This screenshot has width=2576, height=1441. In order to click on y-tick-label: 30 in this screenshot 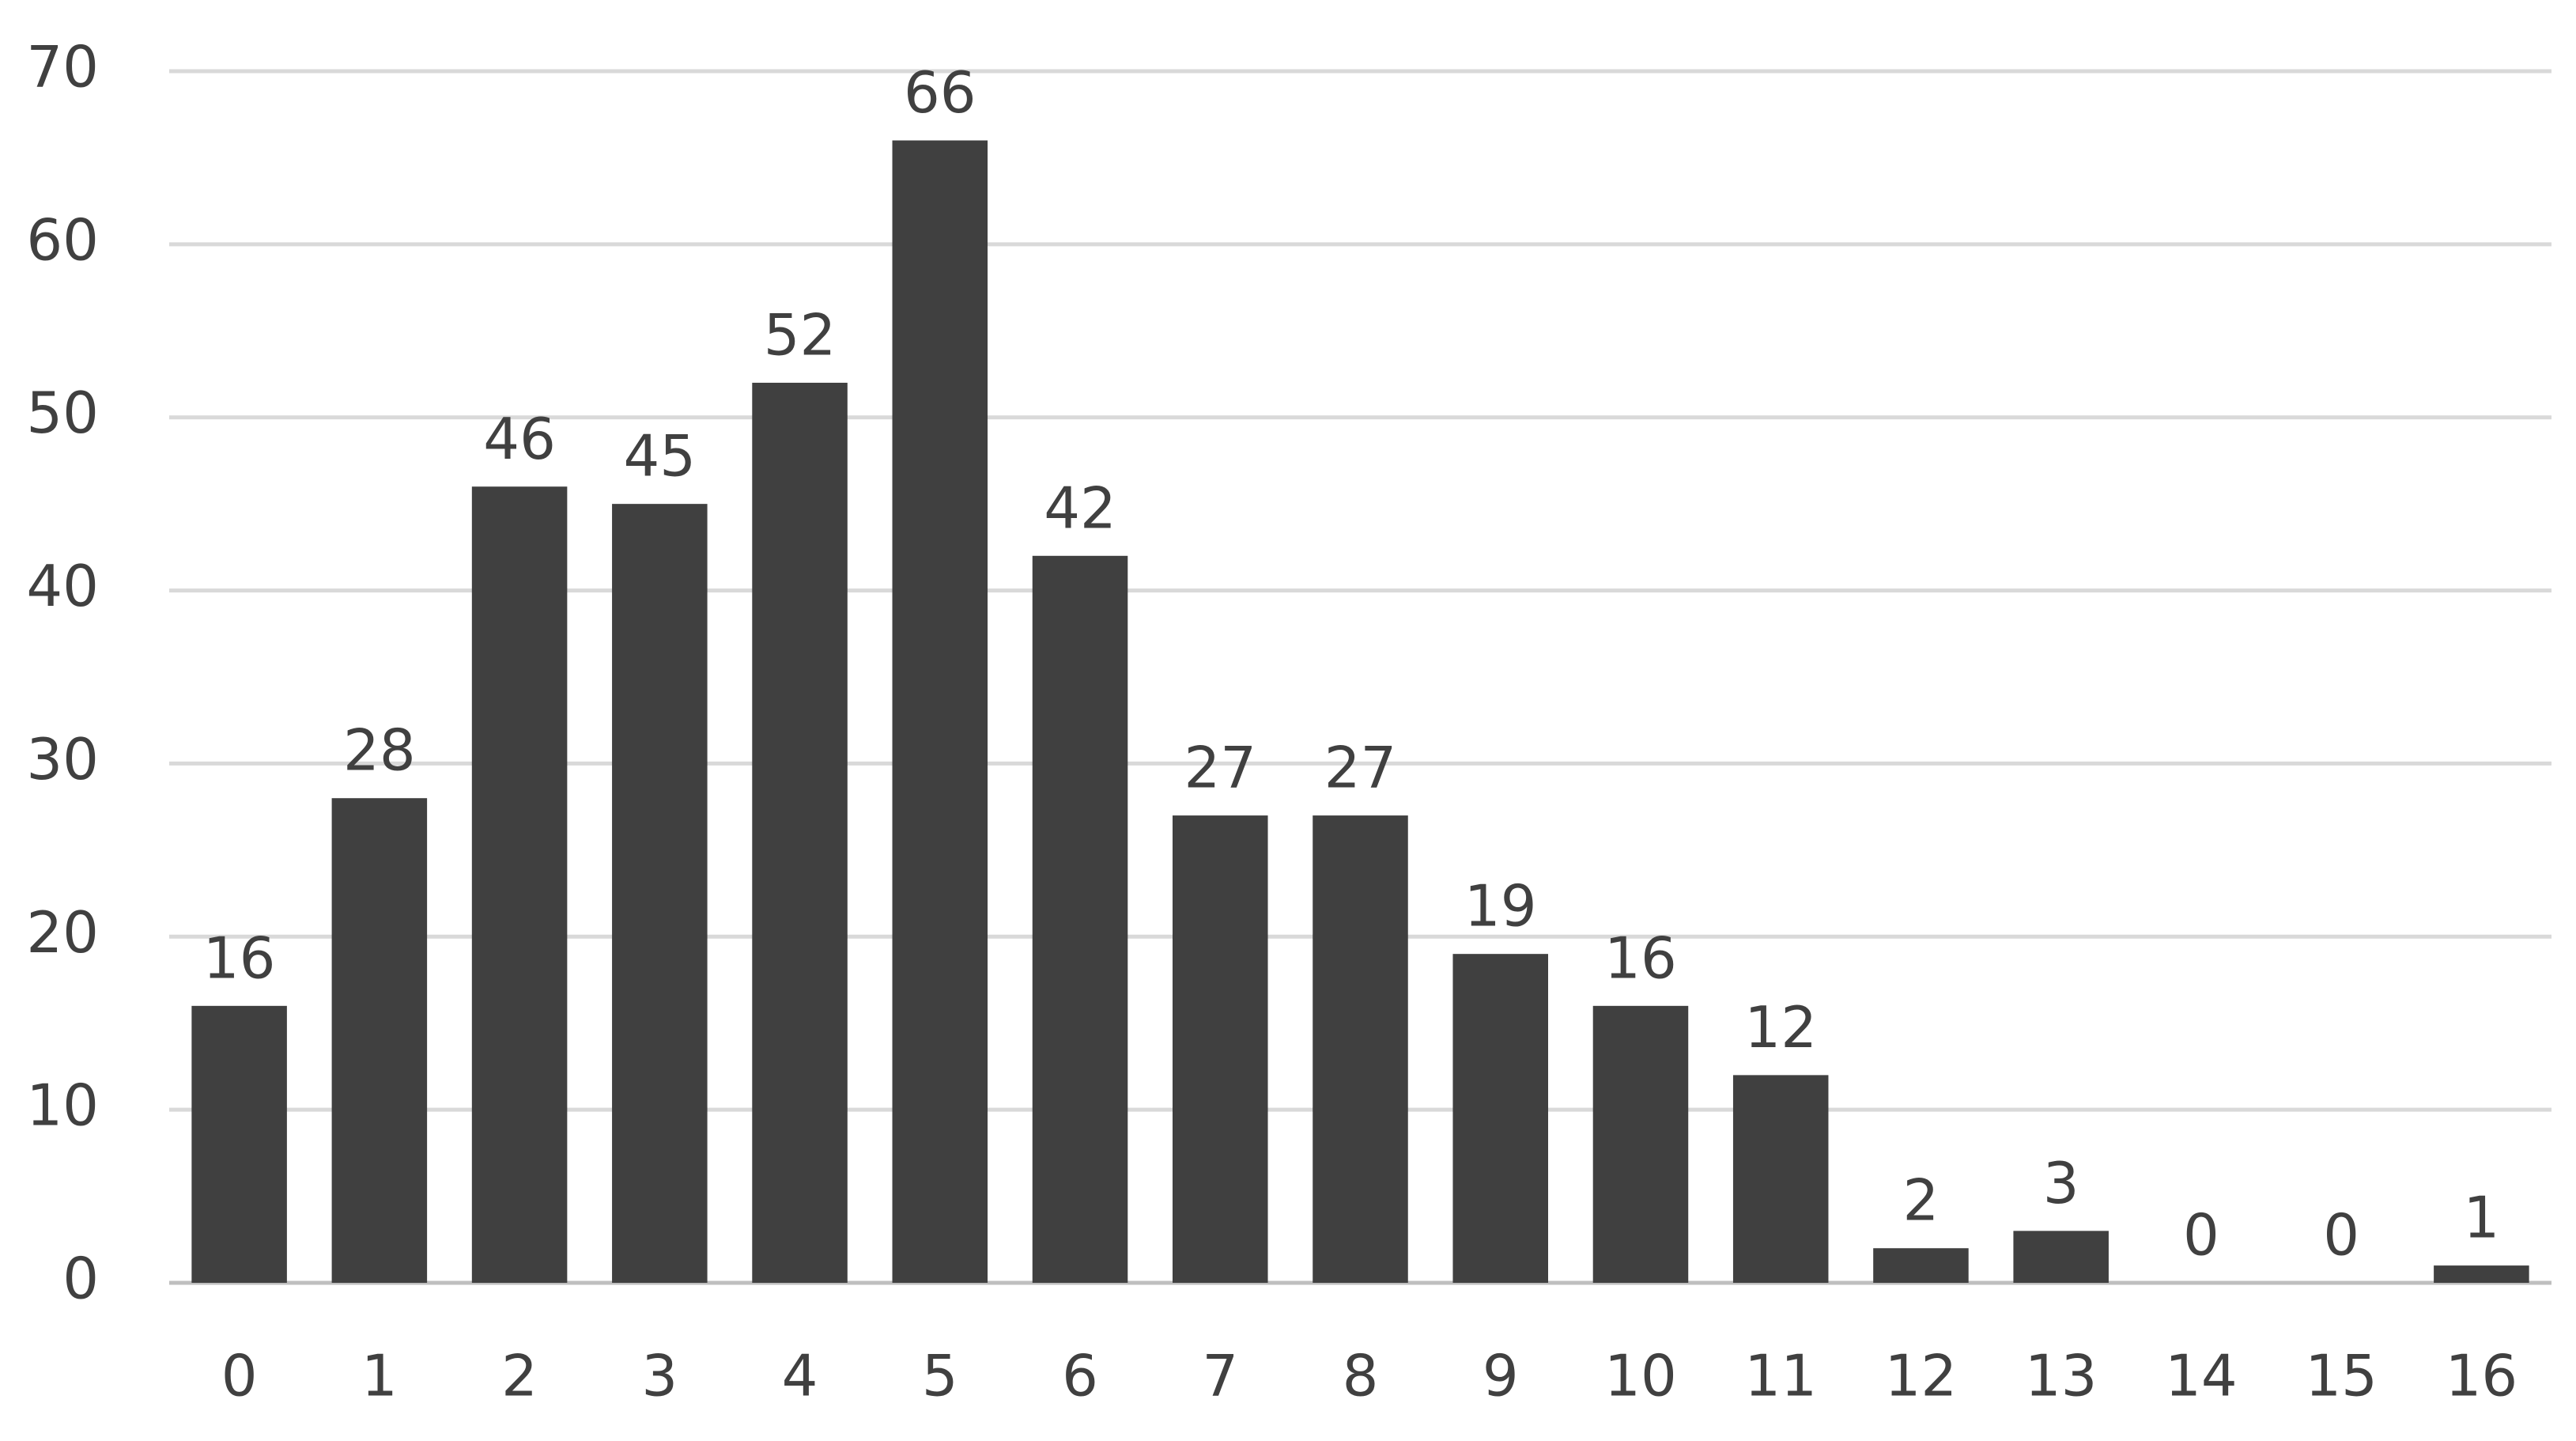, I will do `click(62, 759)`.